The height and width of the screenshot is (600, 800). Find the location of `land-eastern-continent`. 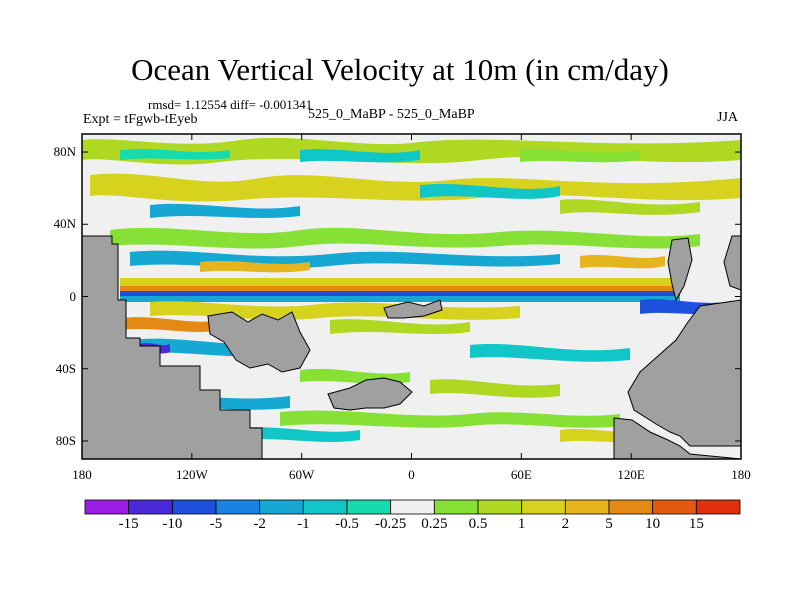

land-eastern-continent is located at coordinates (684, 373).